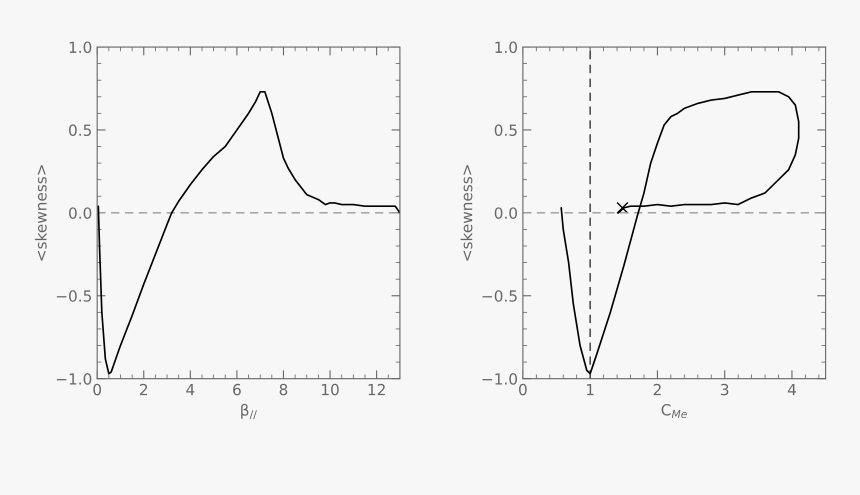 Image resolution: width=860 pixels, height=495 pixels. Describe the element at coordinates (674, 411) in the screenshot. I see `x-axis-title: C$_{Me}$` at that location.